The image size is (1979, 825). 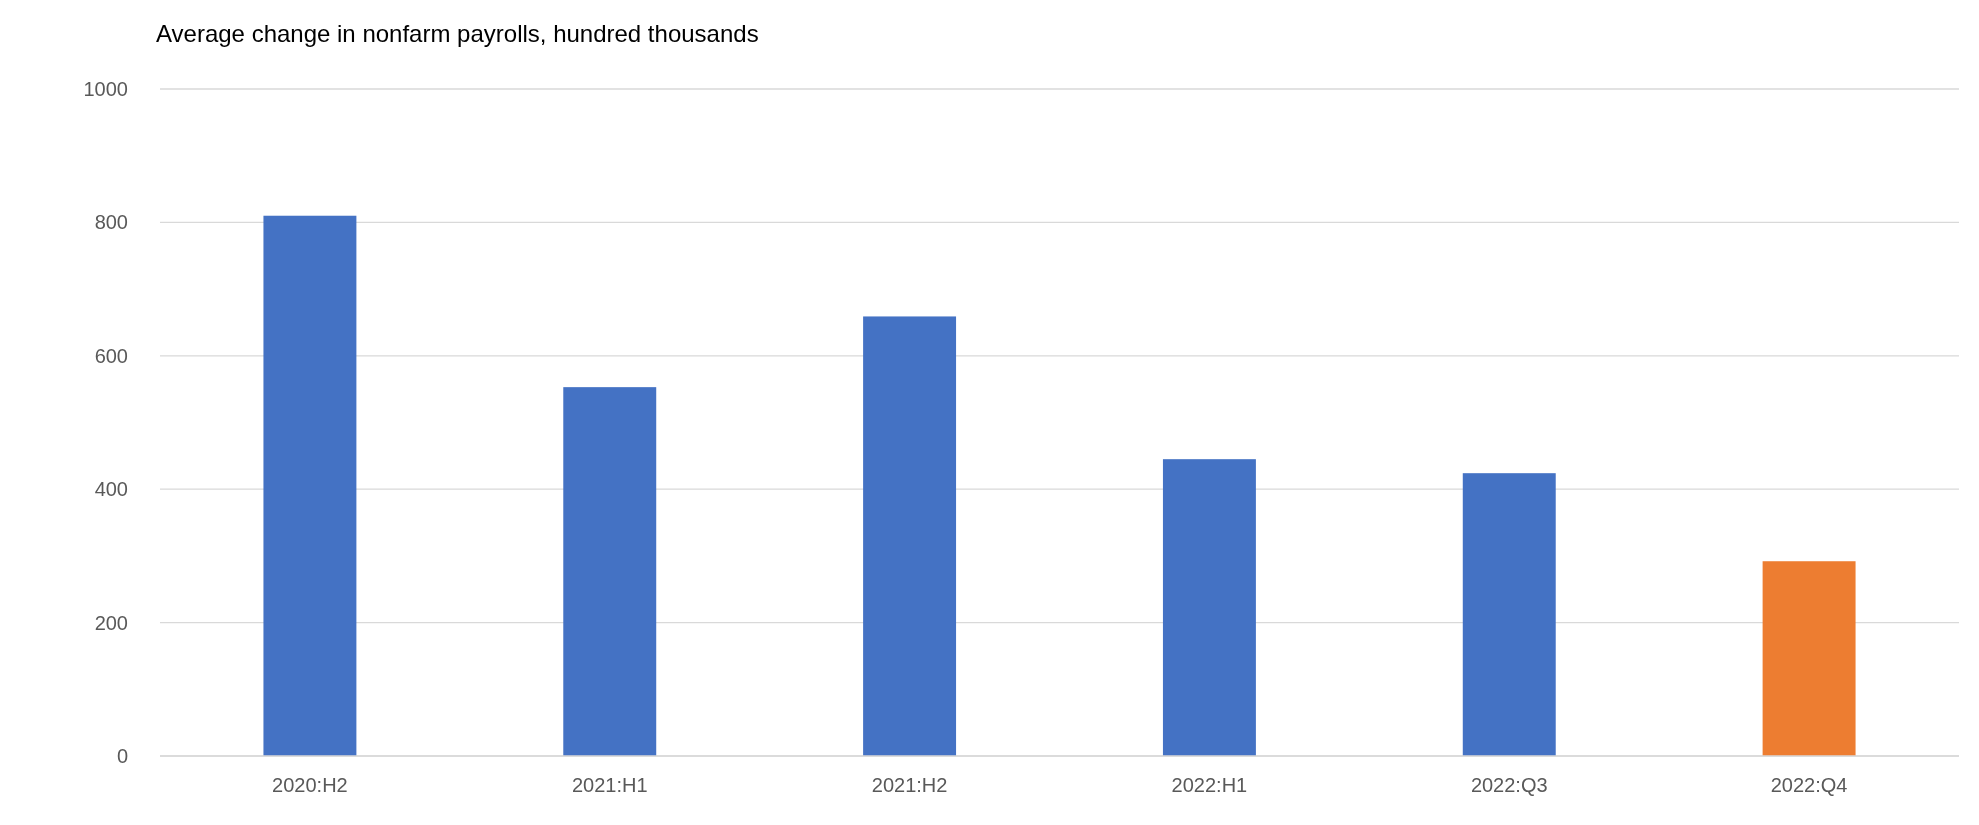 What do you see at coordinates (609, 785) in the screenshot?
I see `x-tick-label: 2021:H1` at bounding box center [609, 785].